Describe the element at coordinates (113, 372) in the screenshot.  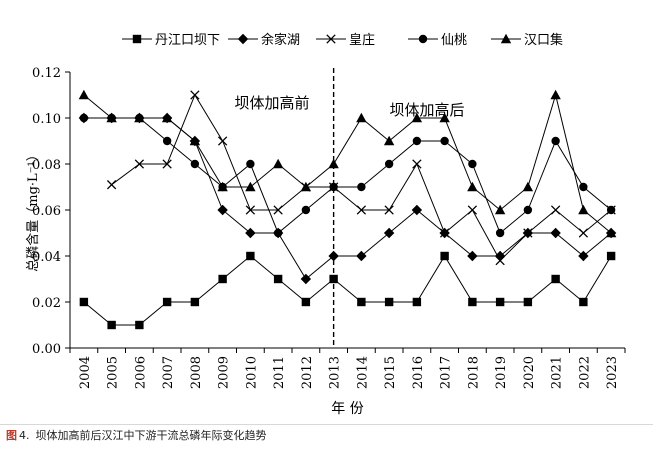
I see `x-tick-label: 2005` at that location.